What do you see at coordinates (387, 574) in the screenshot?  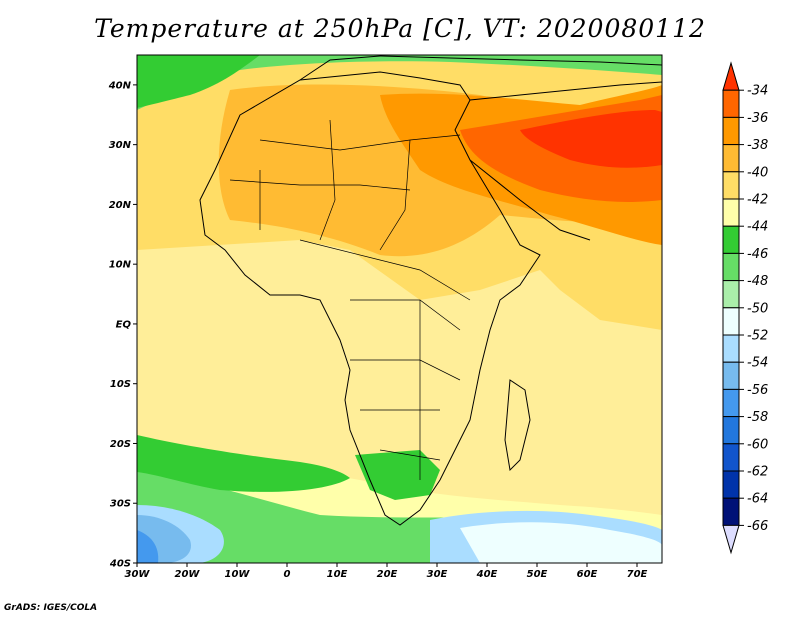 I see `lon-tick-label: 20E` at bounding box center [387, 574].